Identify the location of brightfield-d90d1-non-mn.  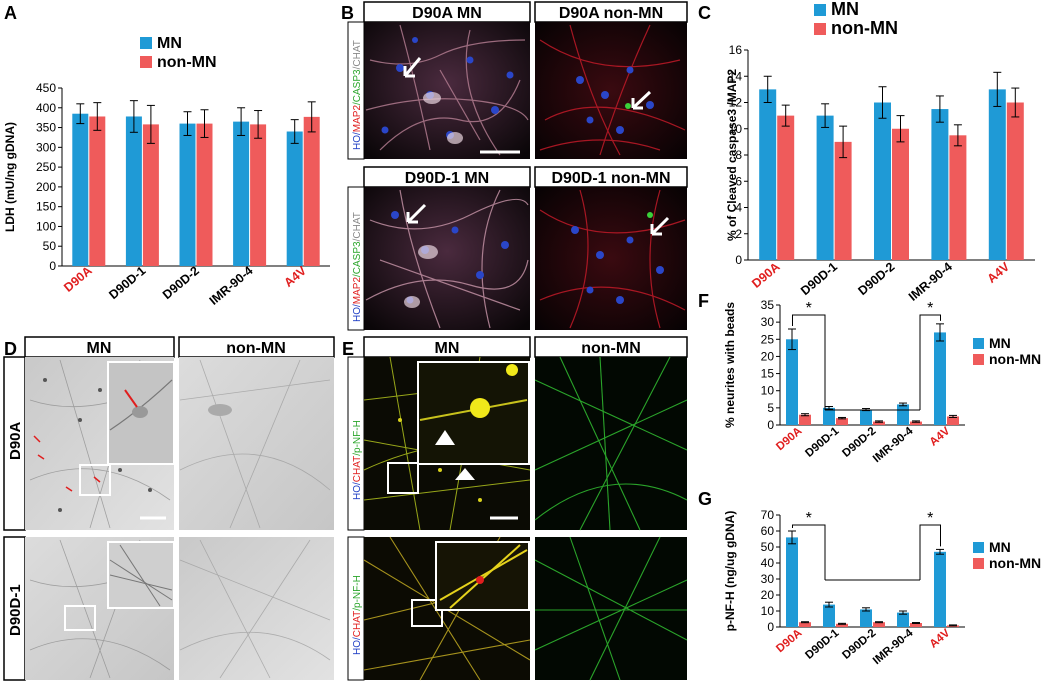
(256, 608).